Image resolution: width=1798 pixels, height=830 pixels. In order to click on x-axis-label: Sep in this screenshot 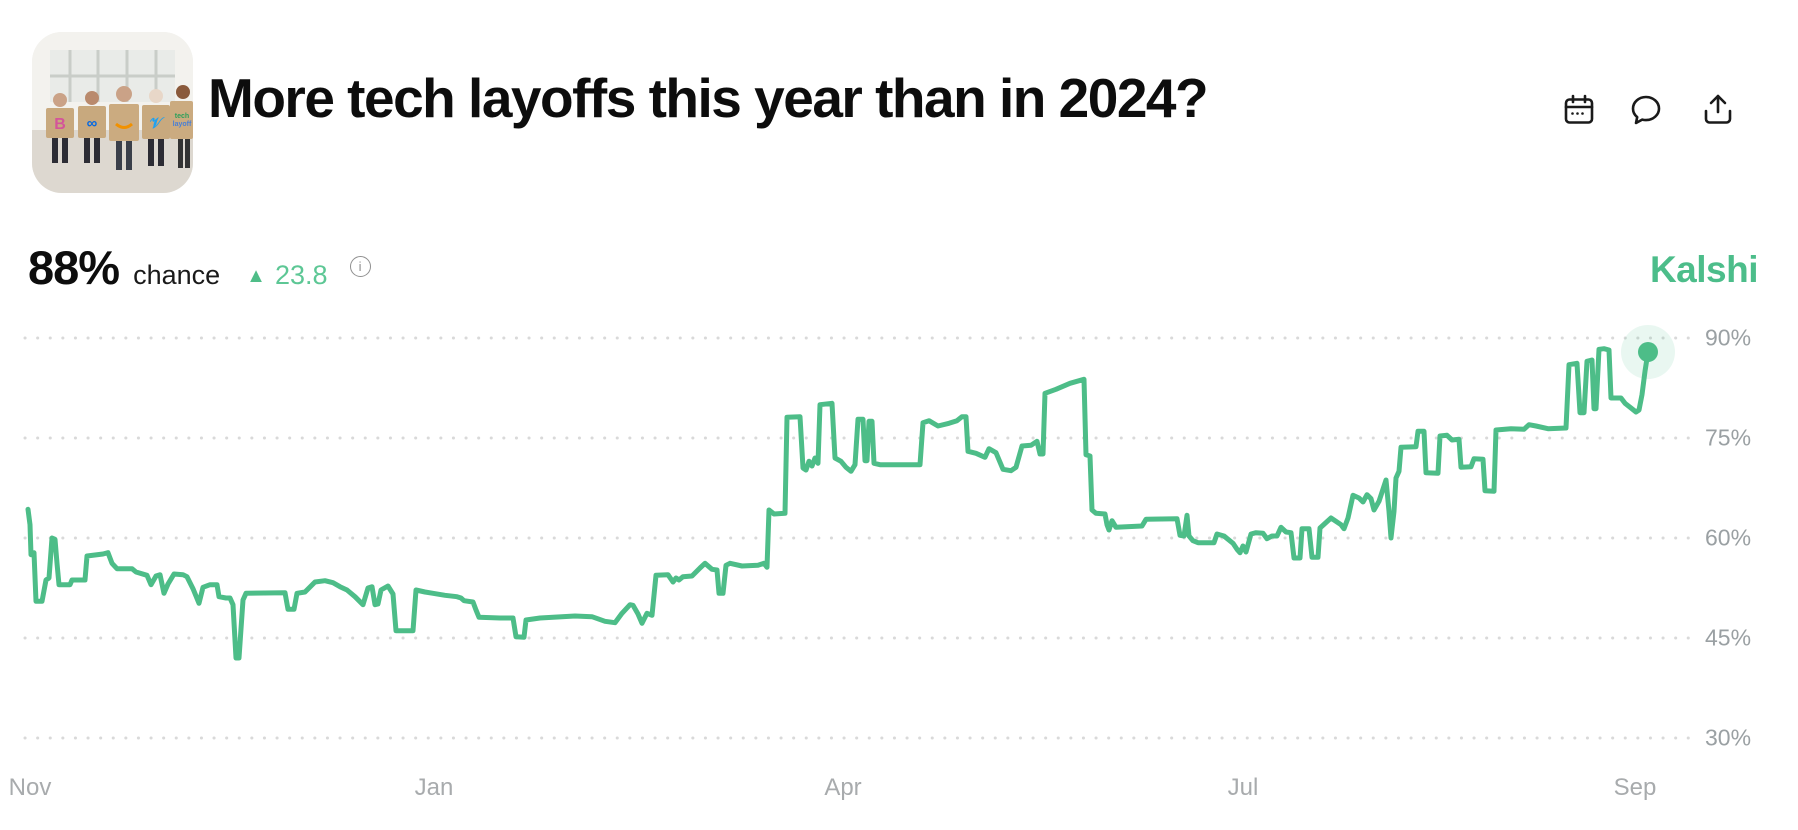, I will do `click(1635, 787)`.